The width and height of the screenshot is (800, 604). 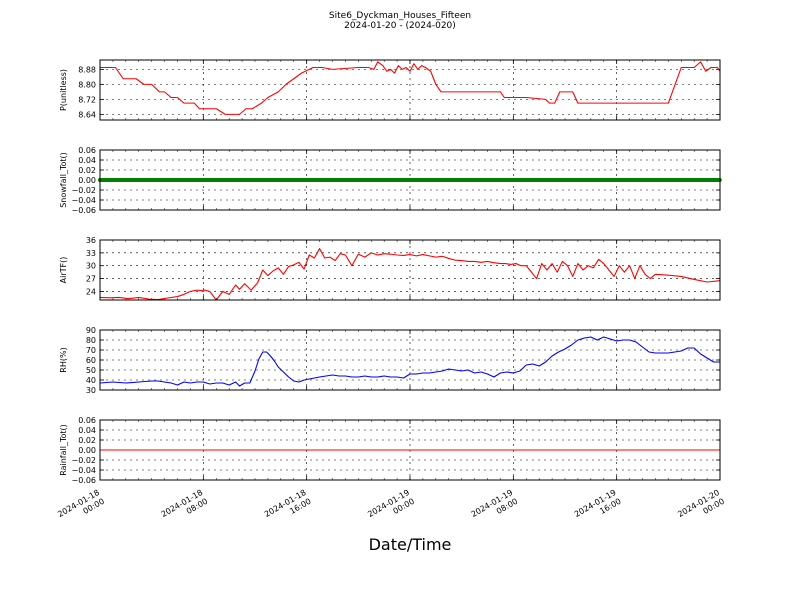 What do you see at coordinates (63, 180) in the screenshot?
I see `y-axis-label: Snowfall_Tot()` at bounding box center [63, 180].